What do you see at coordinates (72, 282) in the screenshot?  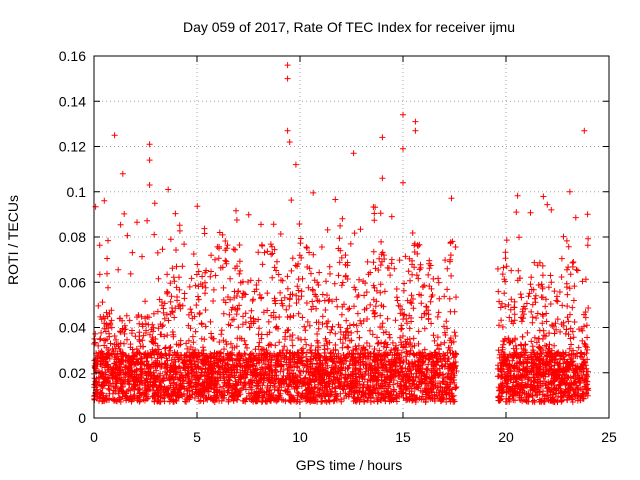 I see `y-tick-label: 0.06` at bounding box center [72, 282].